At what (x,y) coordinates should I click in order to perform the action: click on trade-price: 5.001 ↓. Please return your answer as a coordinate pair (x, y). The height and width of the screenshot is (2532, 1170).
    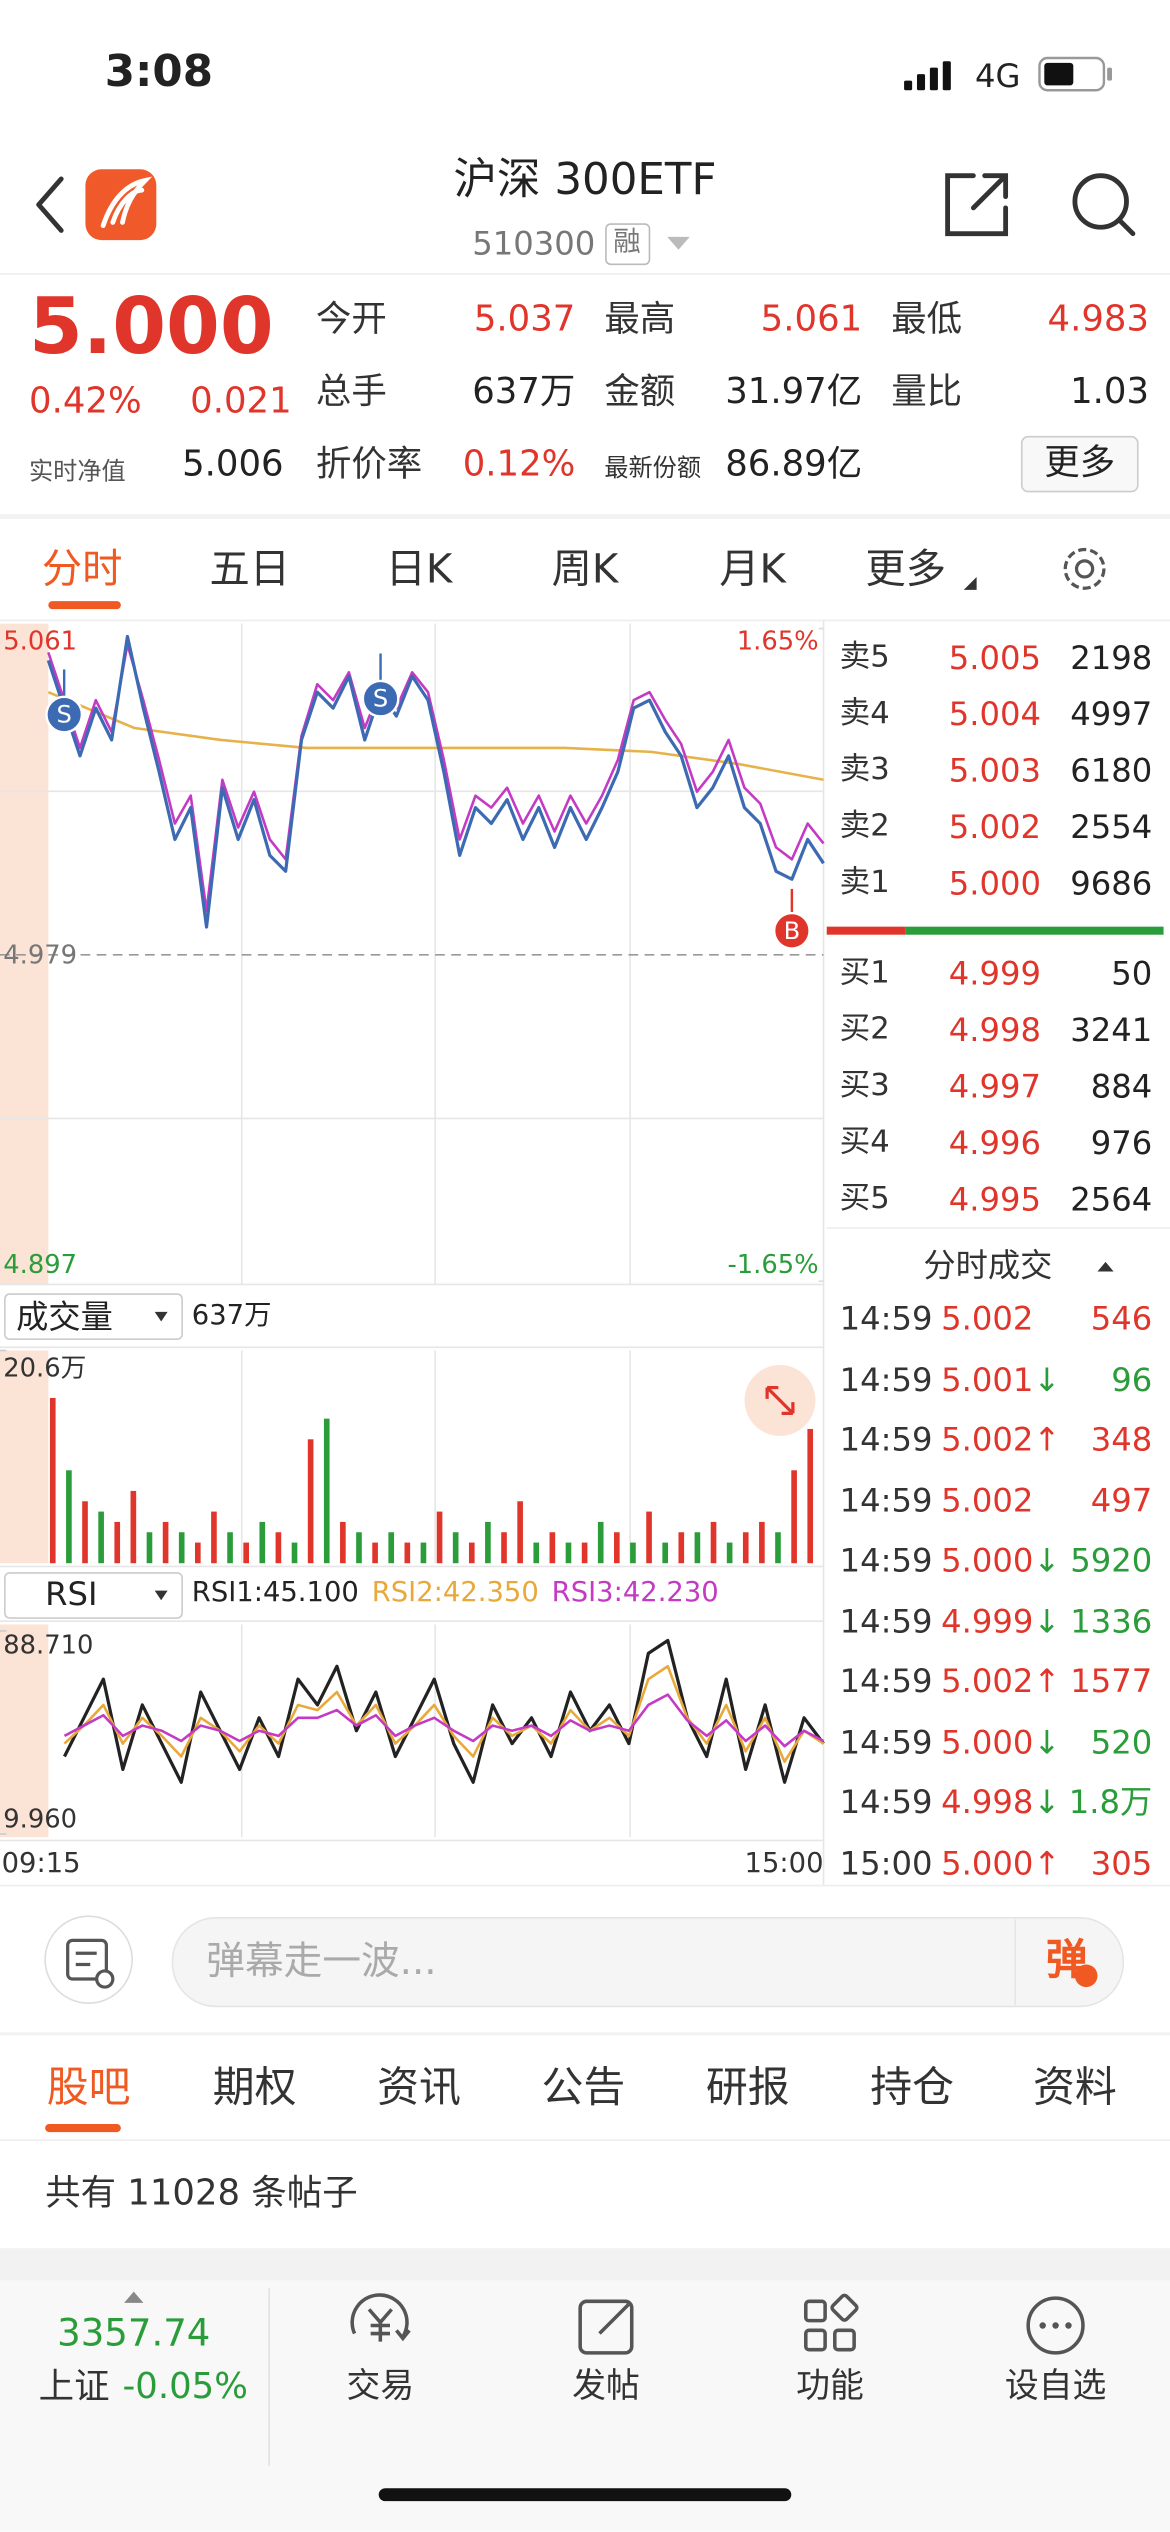
    Looking at the image, I should click on (1000, 1379).